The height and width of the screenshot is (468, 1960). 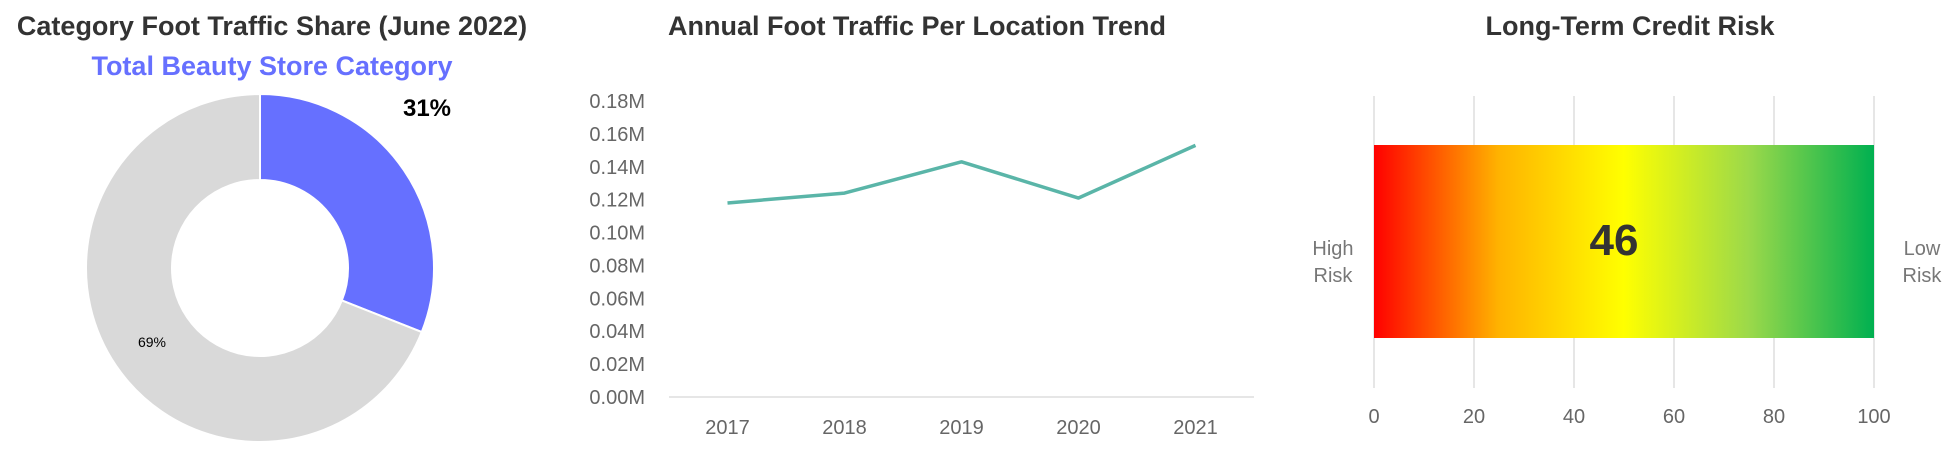 I want to click on credit-risk-score: 46, so click(x=1614, y=240).